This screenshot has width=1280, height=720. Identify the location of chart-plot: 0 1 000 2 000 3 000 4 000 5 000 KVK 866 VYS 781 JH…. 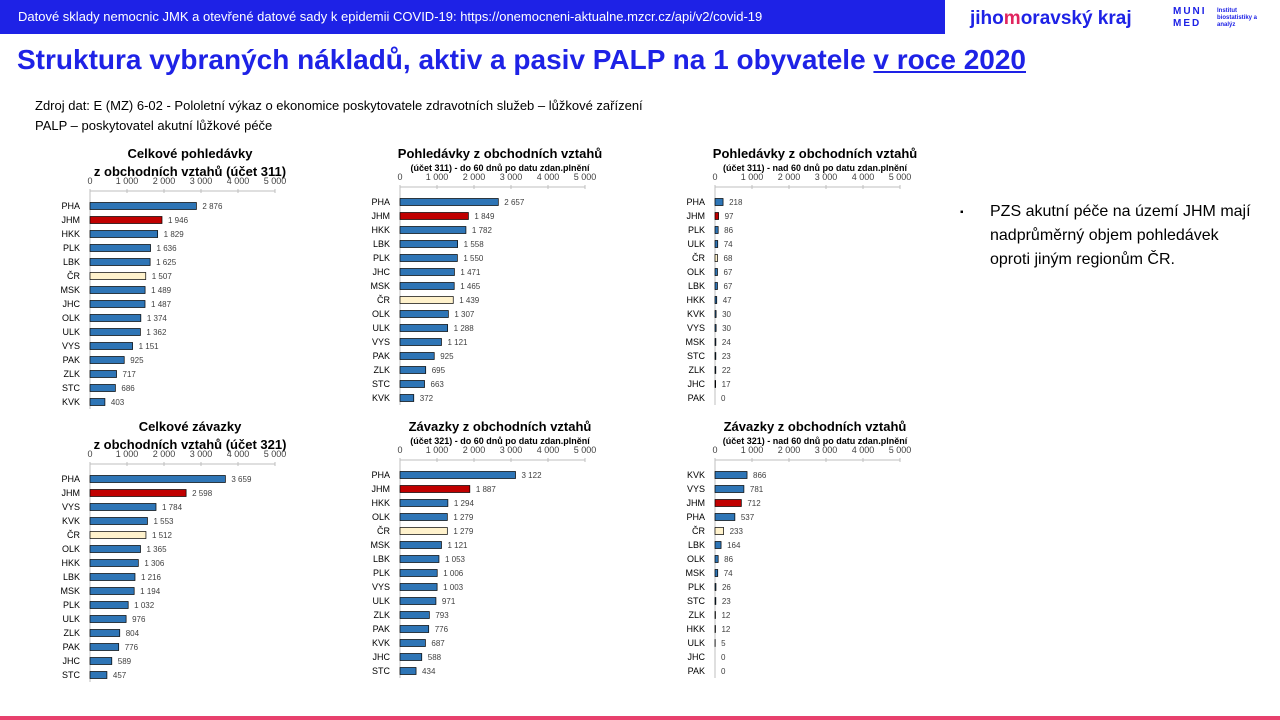
(798, 561).